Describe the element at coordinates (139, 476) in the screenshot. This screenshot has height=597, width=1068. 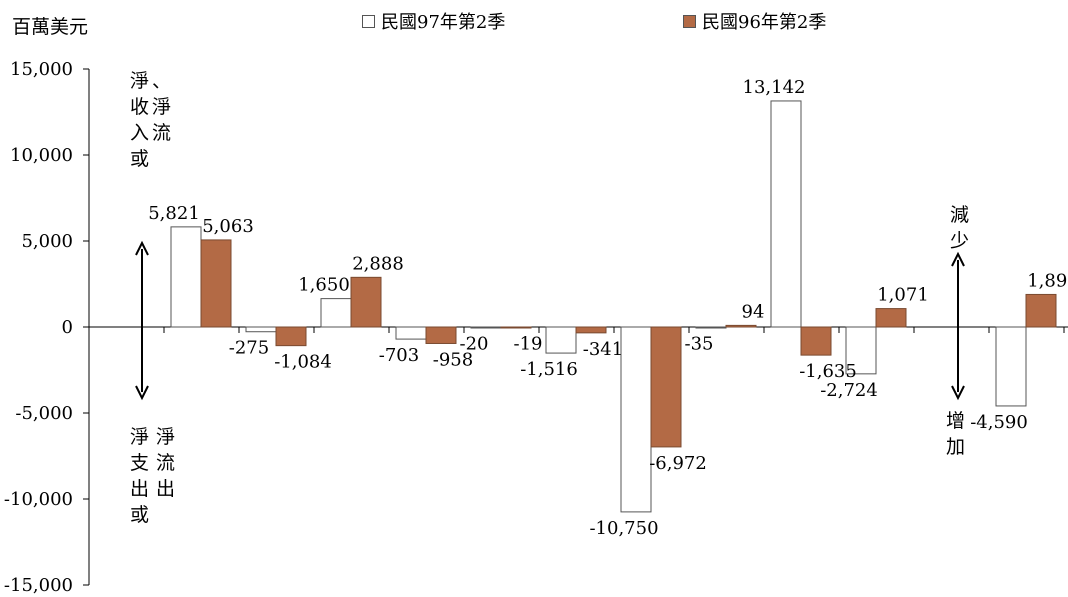
I see `annotation-left-bottom-col1: 淨支出或` at that location.